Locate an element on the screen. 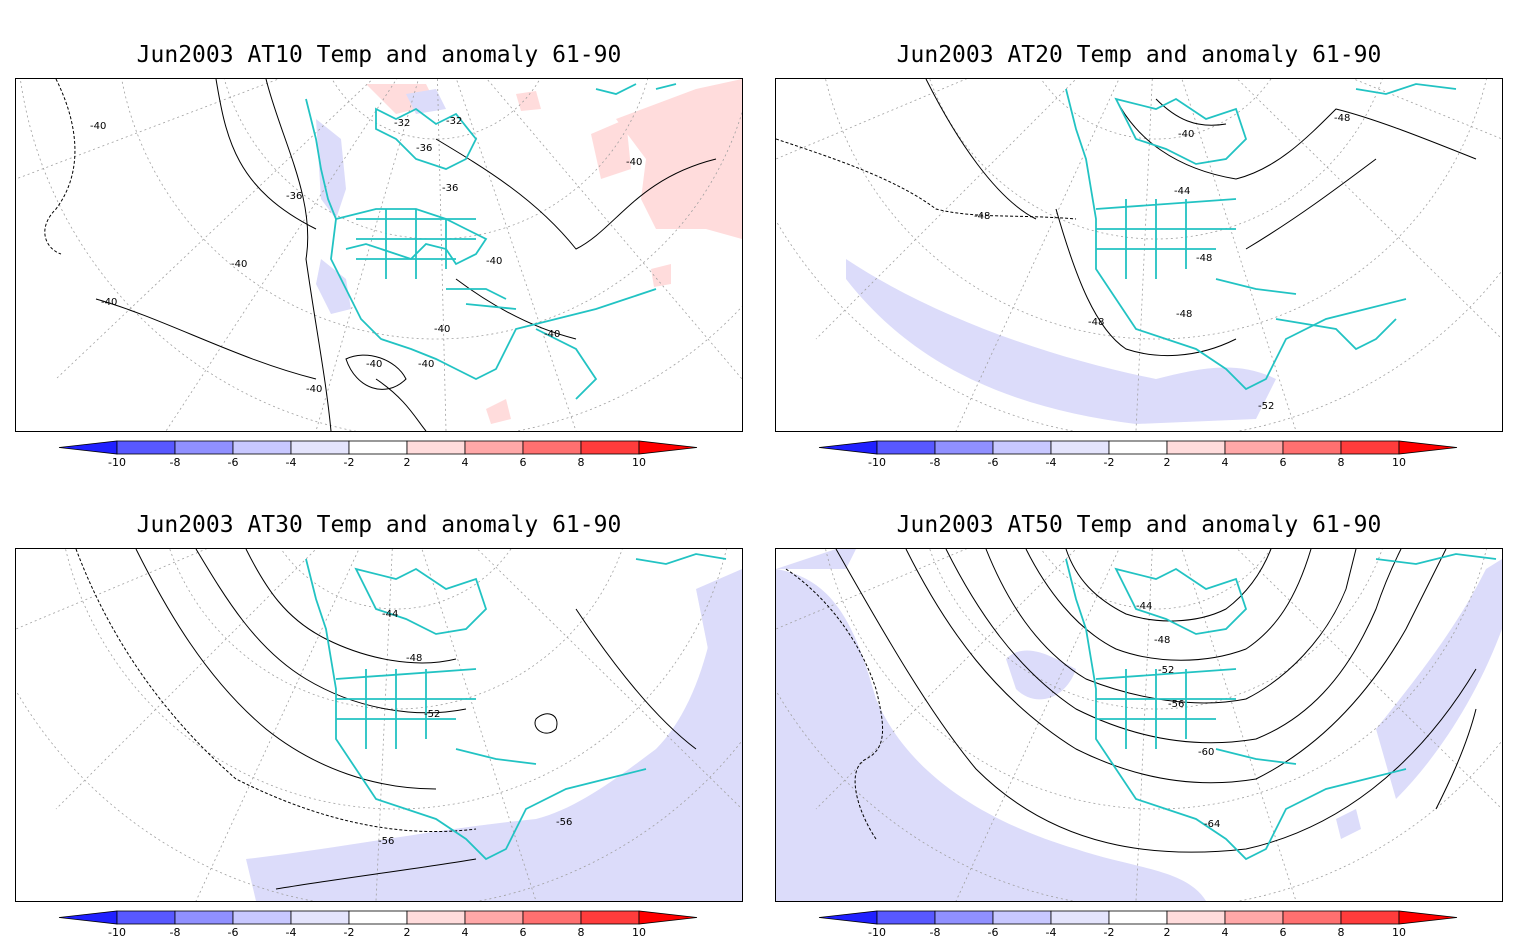 The image size is (1520, 940). panel-title: Jun2003 AT50 Temp and anomaly 61-90 is located at coordinates (1139, 525).